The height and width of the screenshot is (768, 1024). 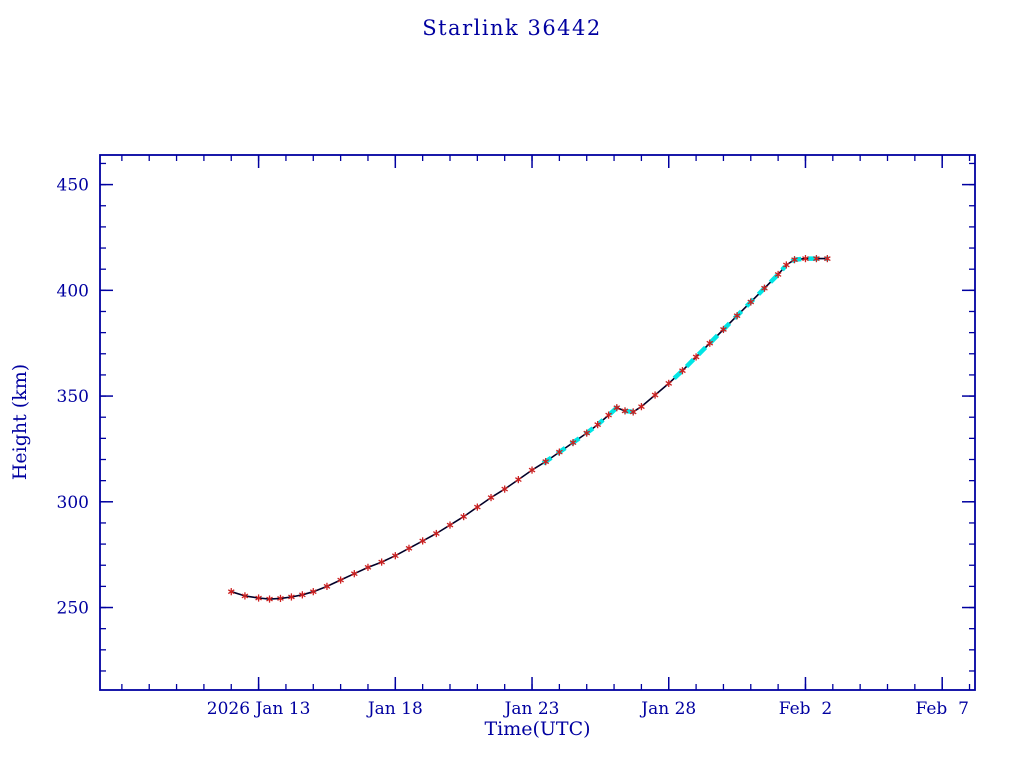 I want to click on cyan-overlay-segment, so click(x=729, y=322).